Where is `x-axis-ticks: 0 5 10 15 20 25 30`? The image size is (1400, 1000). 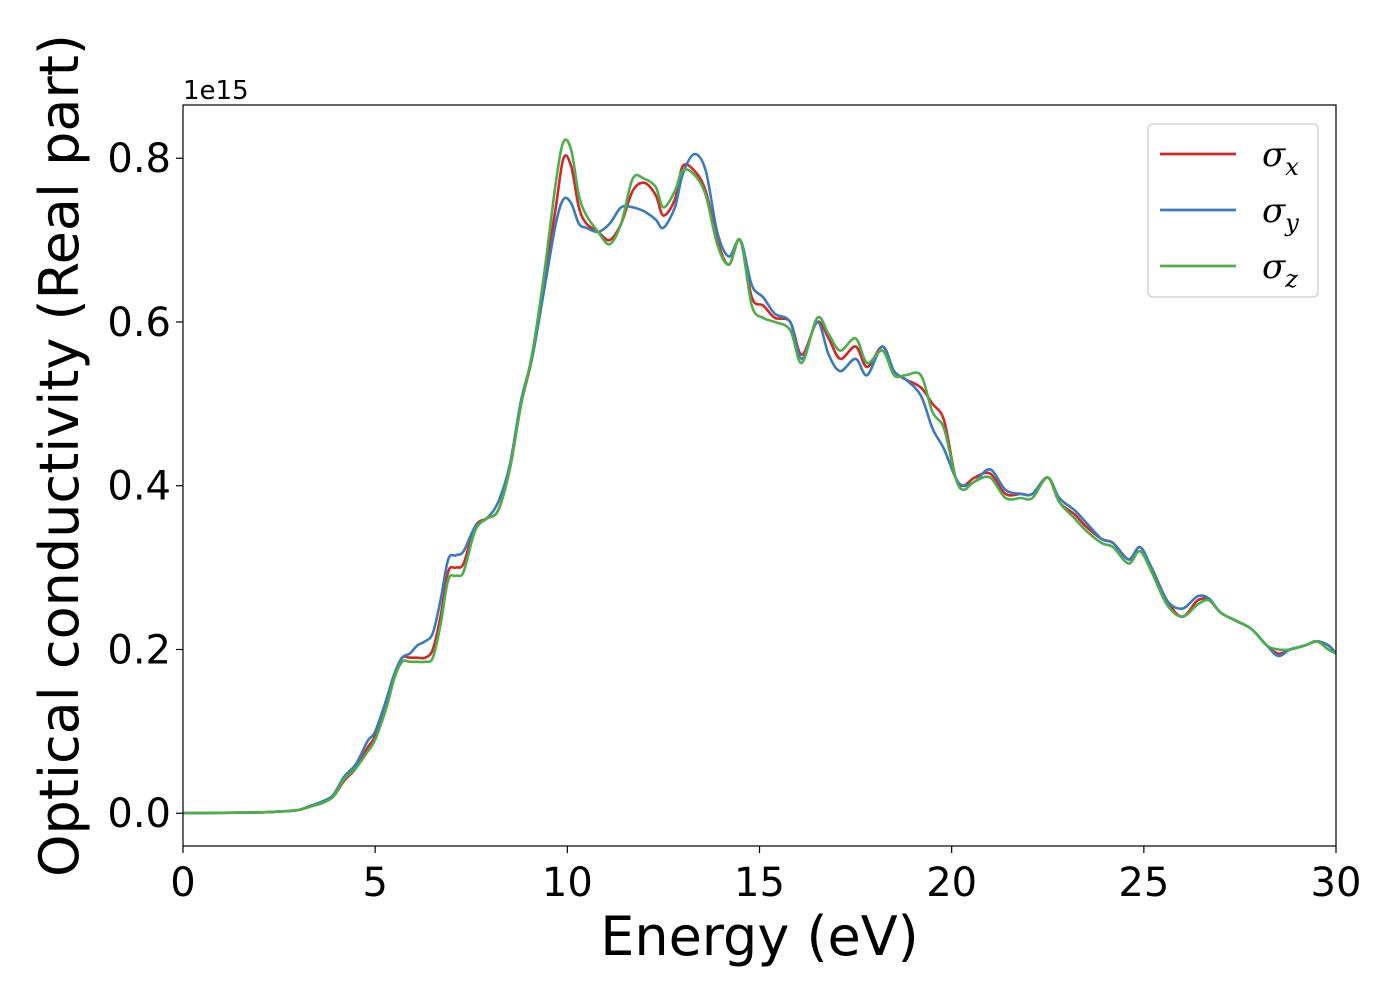 x-axis-ticks: 0 5 10 15 20 25 30 is located at coordinates (765, 876).